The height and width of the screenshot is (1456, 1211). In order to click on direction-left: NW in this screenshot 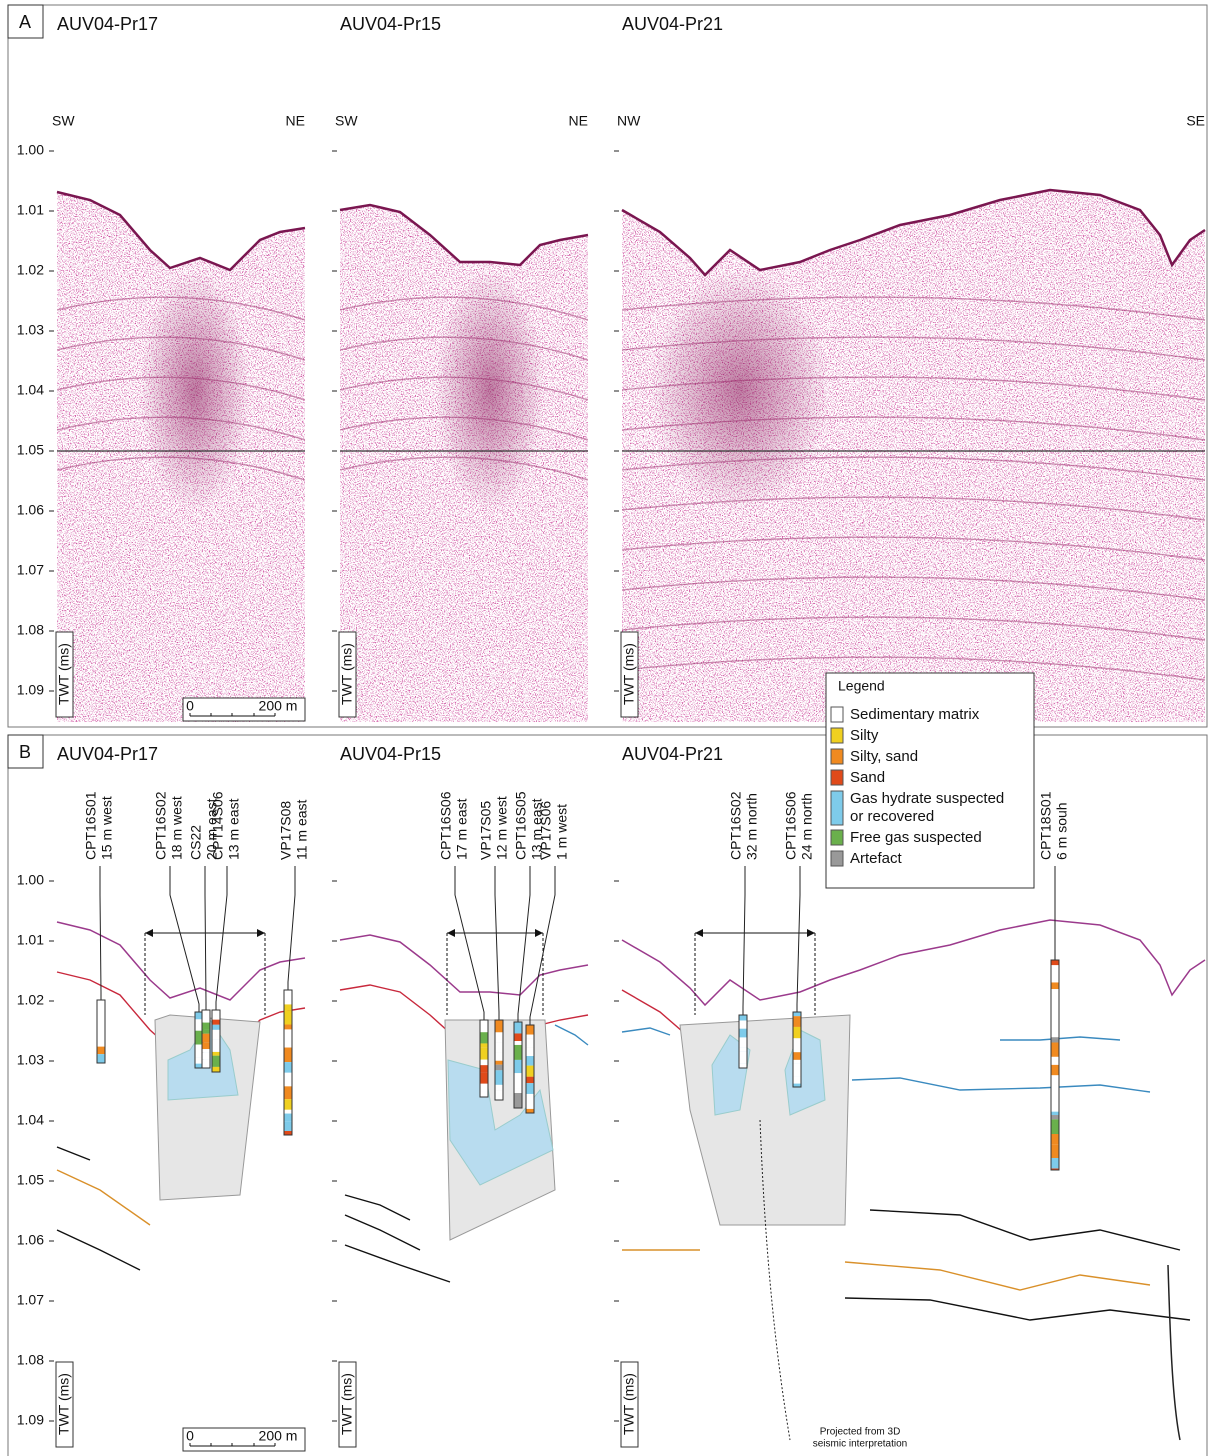, I will do `click(629, 121)`.